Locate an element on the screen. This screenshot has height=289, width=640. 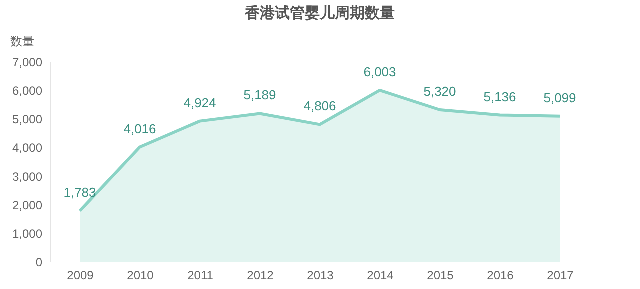
x-tick-label: 2015 is located at coordinates (440, 275).